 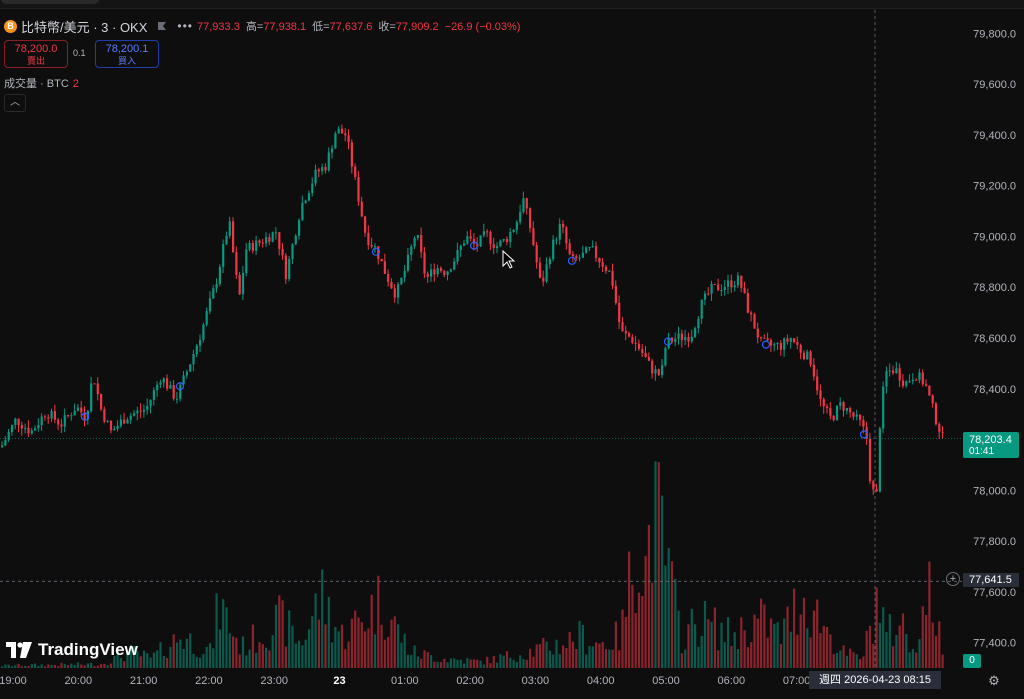 What do you see at coordinates (72, 650) in the screenshot?
I see `tradingview-logo: TradingView` at bounding box center [72, 650].